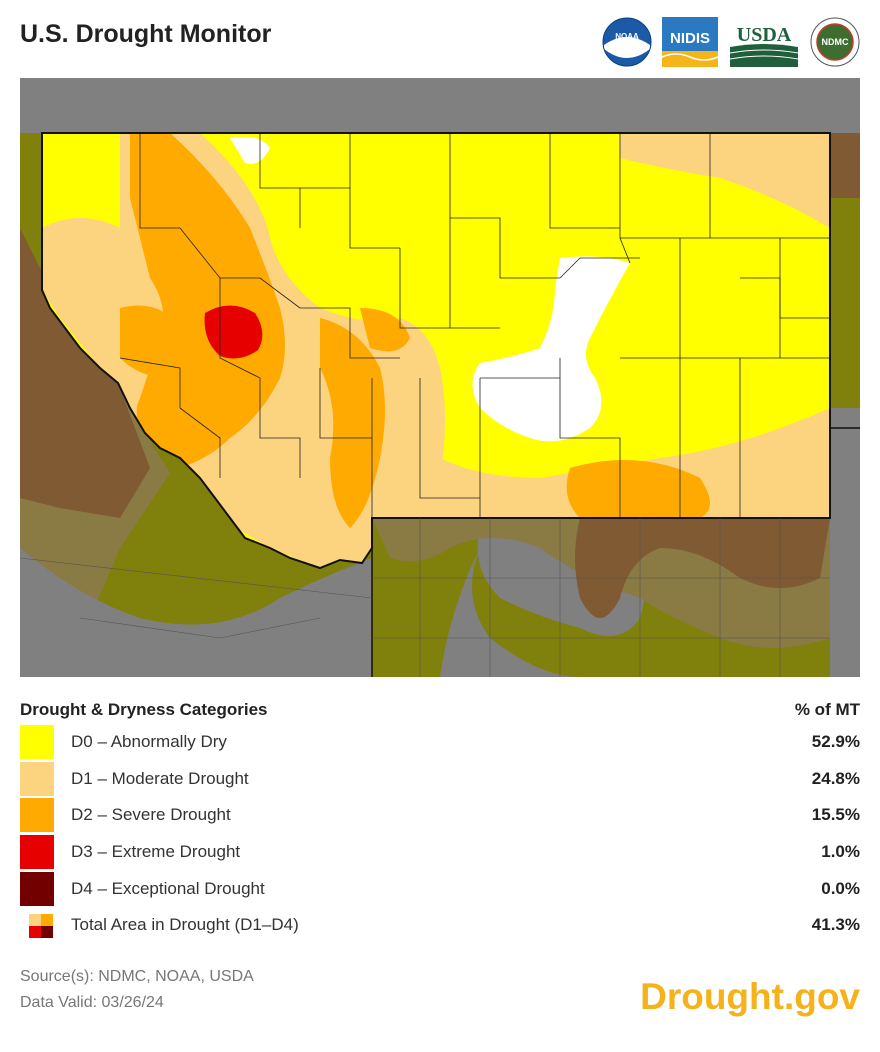  Describe the element at coordinates (840, 888) in the screenshot. I see `legend-pct: 0.0%` at that location.